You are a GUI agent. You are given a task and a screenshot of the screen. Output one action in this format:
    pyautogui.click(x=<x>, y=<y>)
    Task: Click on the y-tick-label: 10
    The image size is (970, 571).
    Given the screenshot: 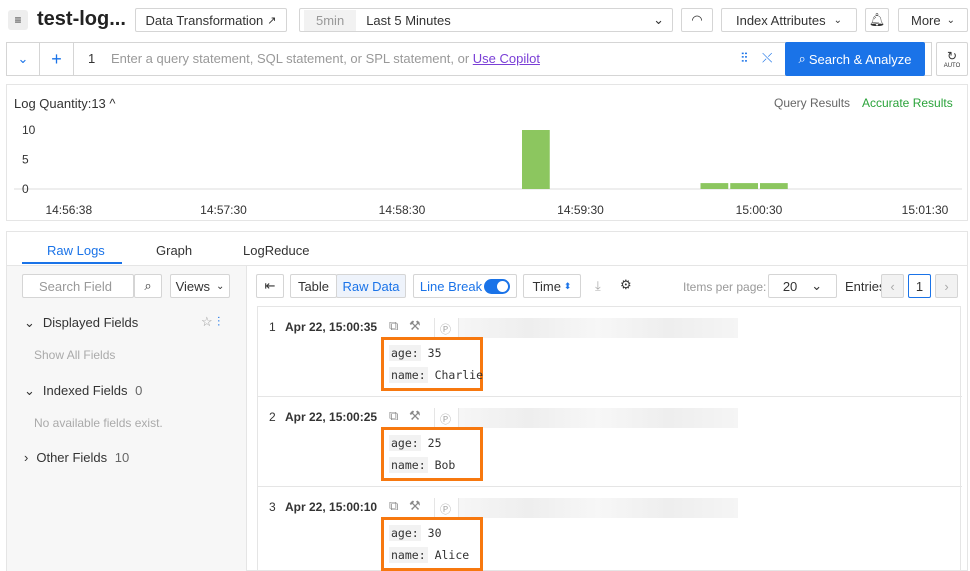 What is the action you would take?
    pyautogui.click(x=29, y=130)
    